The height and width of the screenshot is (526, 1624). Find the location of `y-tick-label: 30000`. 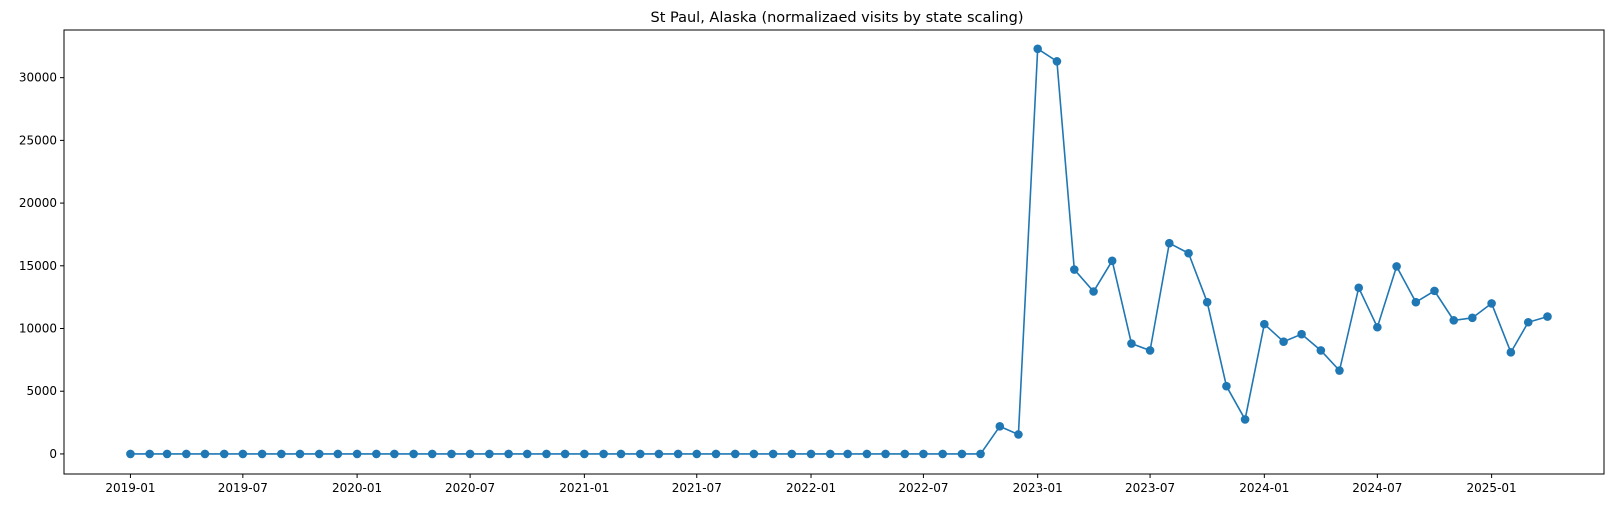

y-tick-label: 30000 is located at coordinates (38, 78).